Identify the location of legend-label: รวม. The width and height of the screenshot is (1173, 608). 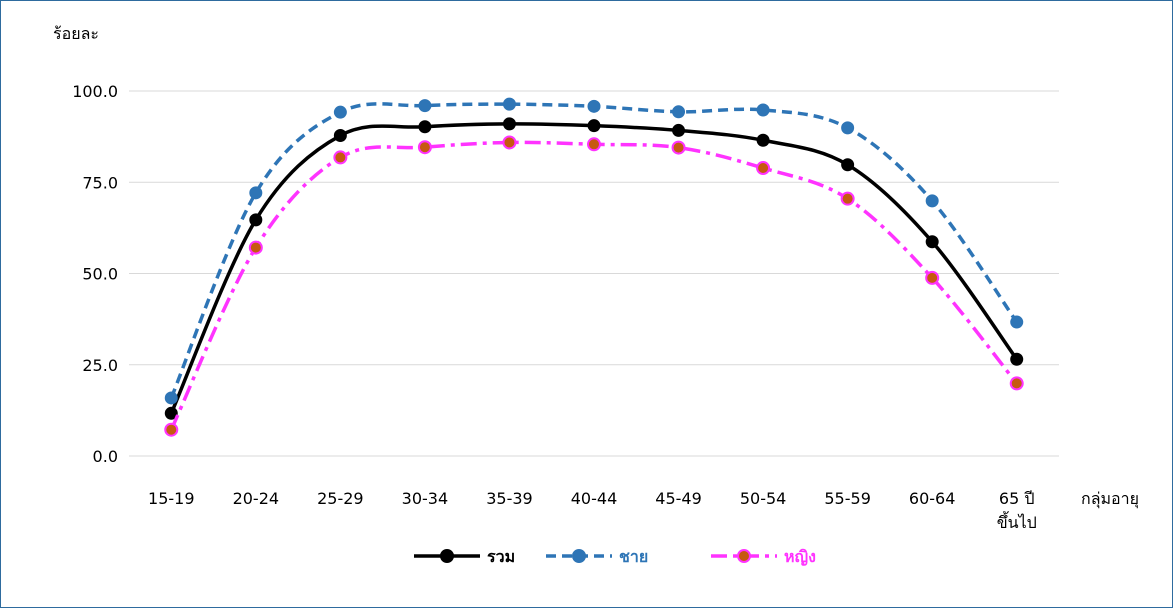
(501, 556).